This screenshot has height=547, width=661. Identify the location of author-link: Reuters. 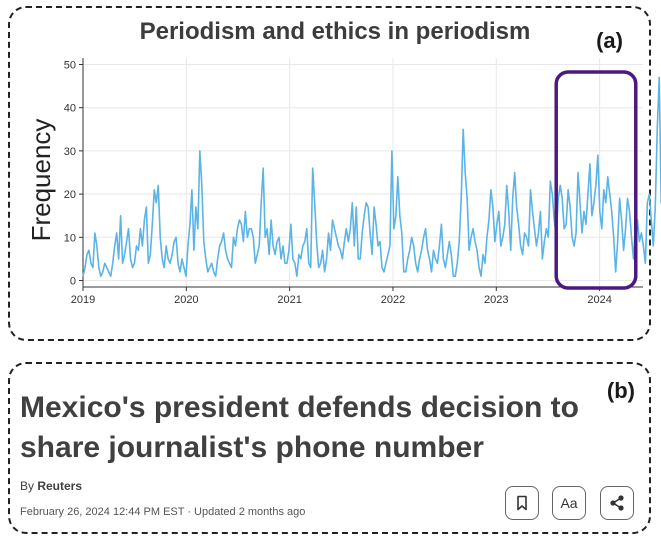
(60, 486).